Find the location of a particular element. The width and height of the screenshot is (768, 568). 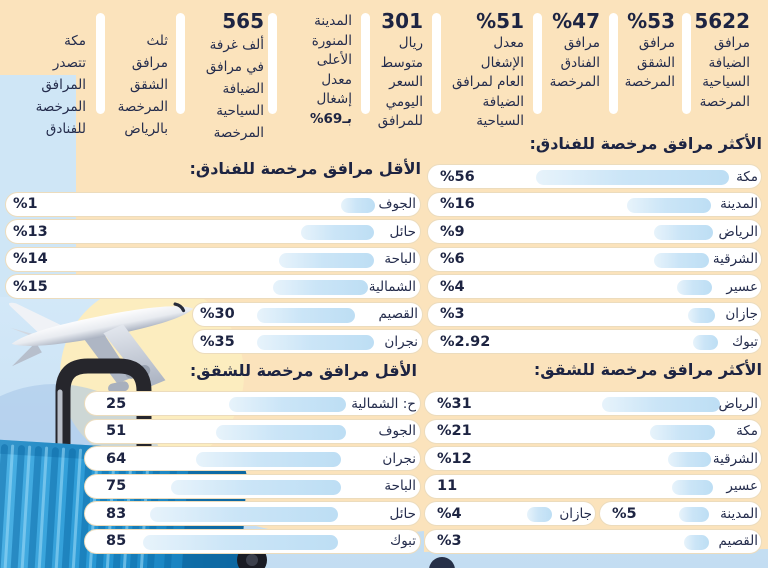

row-hotels_most-0: ‎%56 مكة is located at coordinates (594, 176).